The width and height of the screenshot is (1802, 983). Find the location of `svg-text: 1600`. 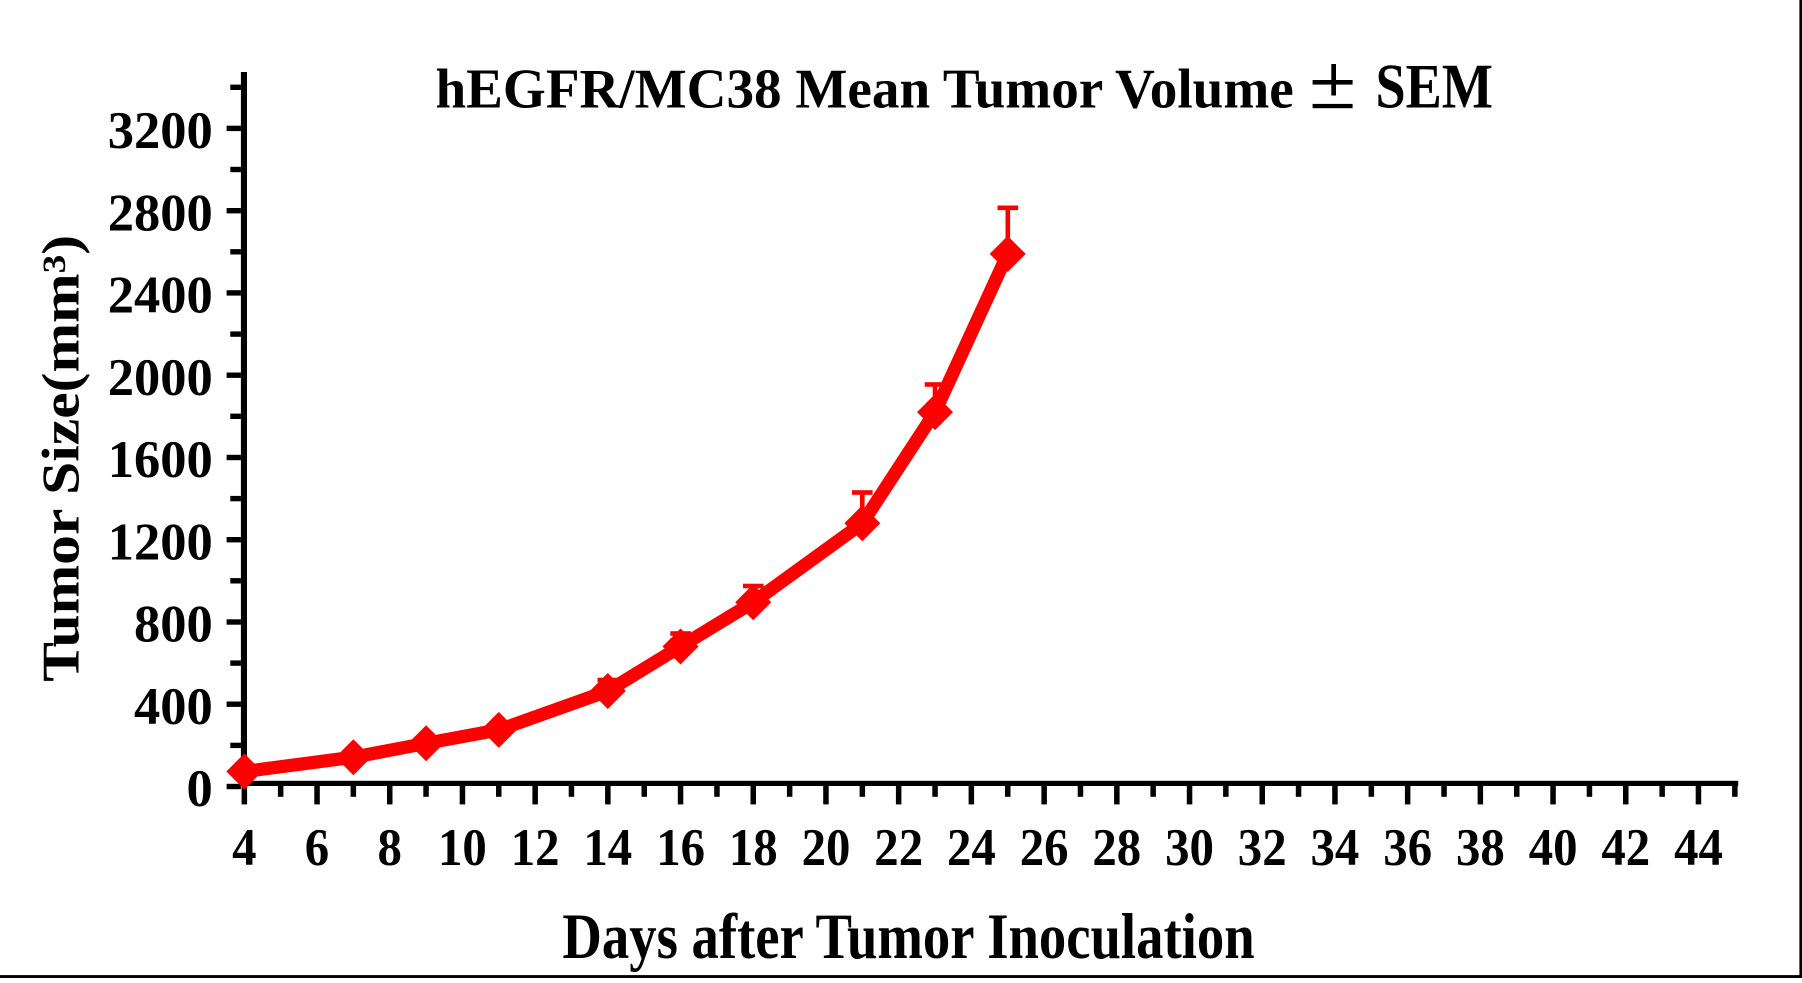

svg-text: 1600 is located at coordinates (160, 460).